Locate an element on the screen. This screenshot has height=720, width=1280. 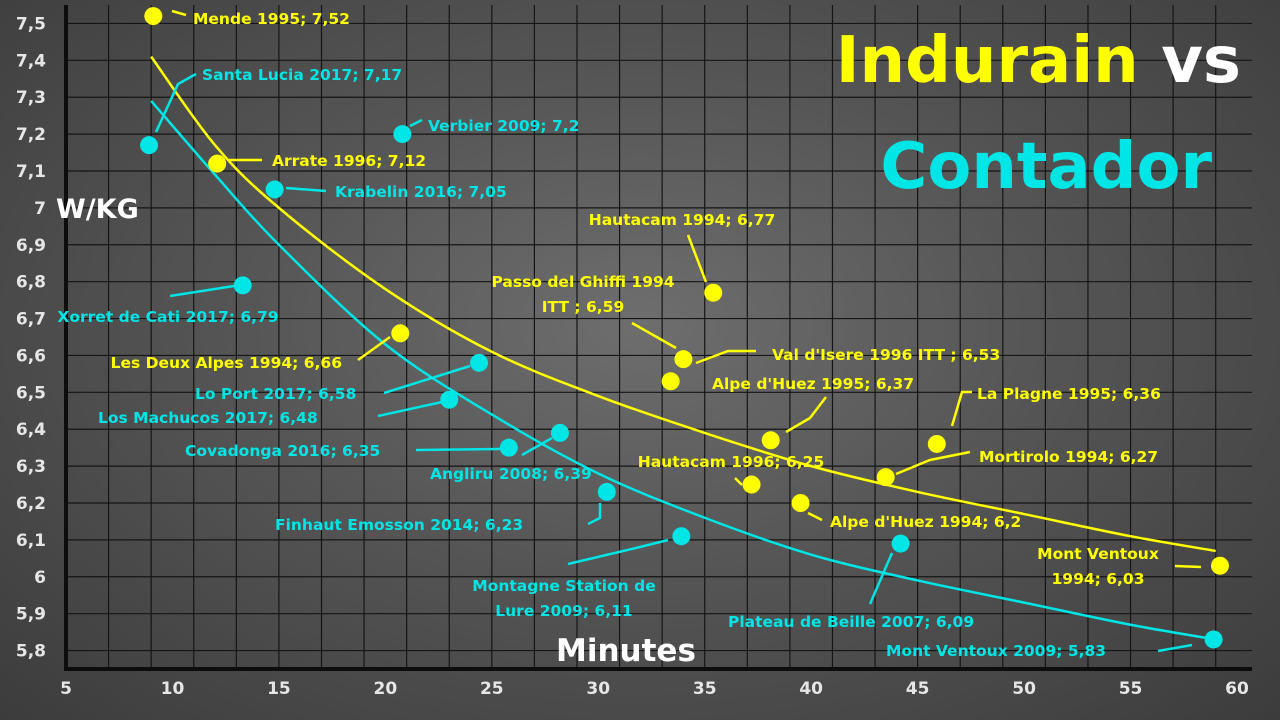
title-line-1: Indurain vs is located at coordinates (1038, 61).